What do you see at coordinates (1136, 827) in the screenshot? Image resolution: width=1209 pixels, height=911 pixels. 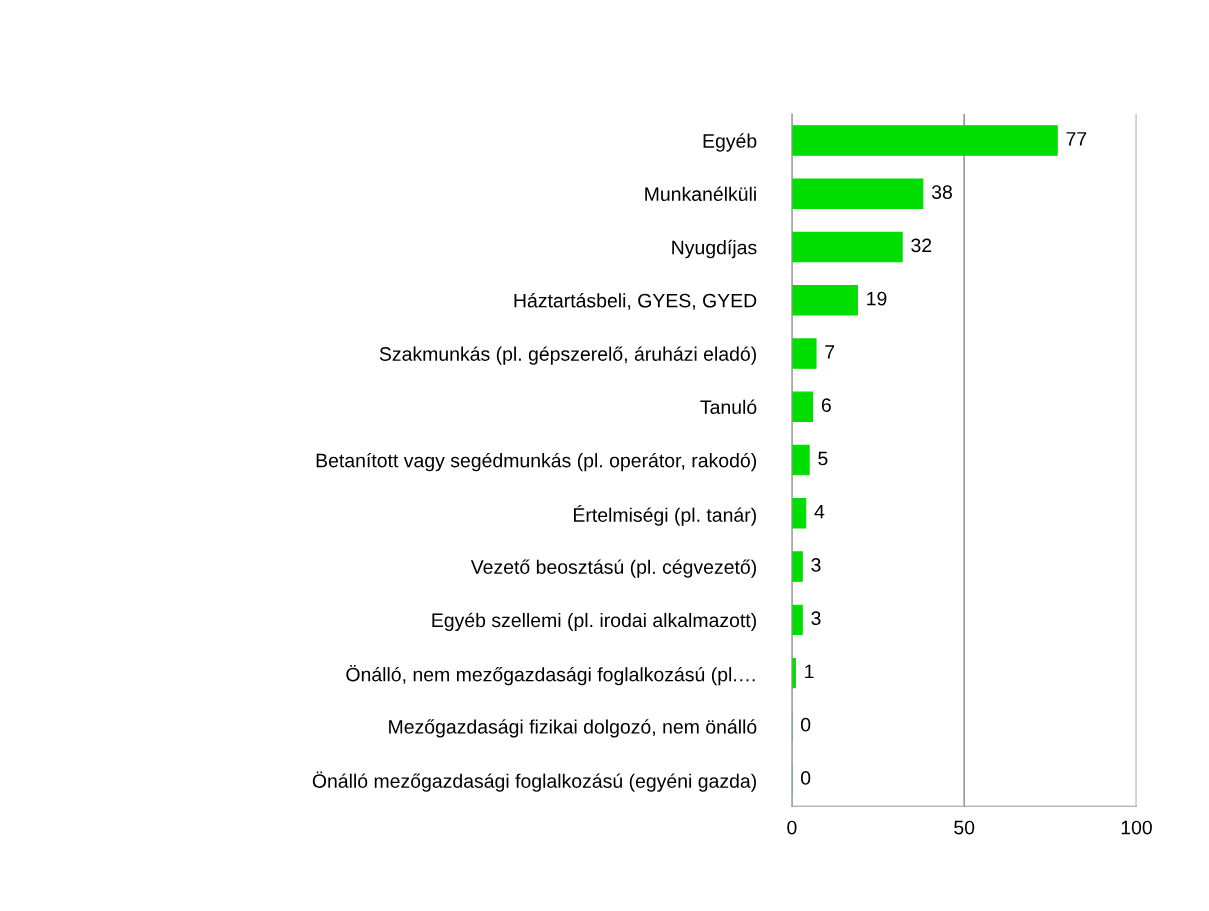 I see `x-tick-label: 100` at bounding box center [1136, 827].